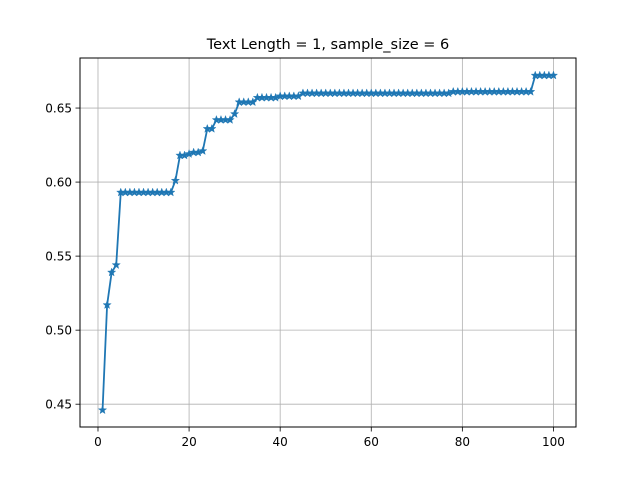  What do you see at coordinates (58, 331) in the screenshot?
I see `y-tick-label: 0.50` at bounding box center [58, 331].